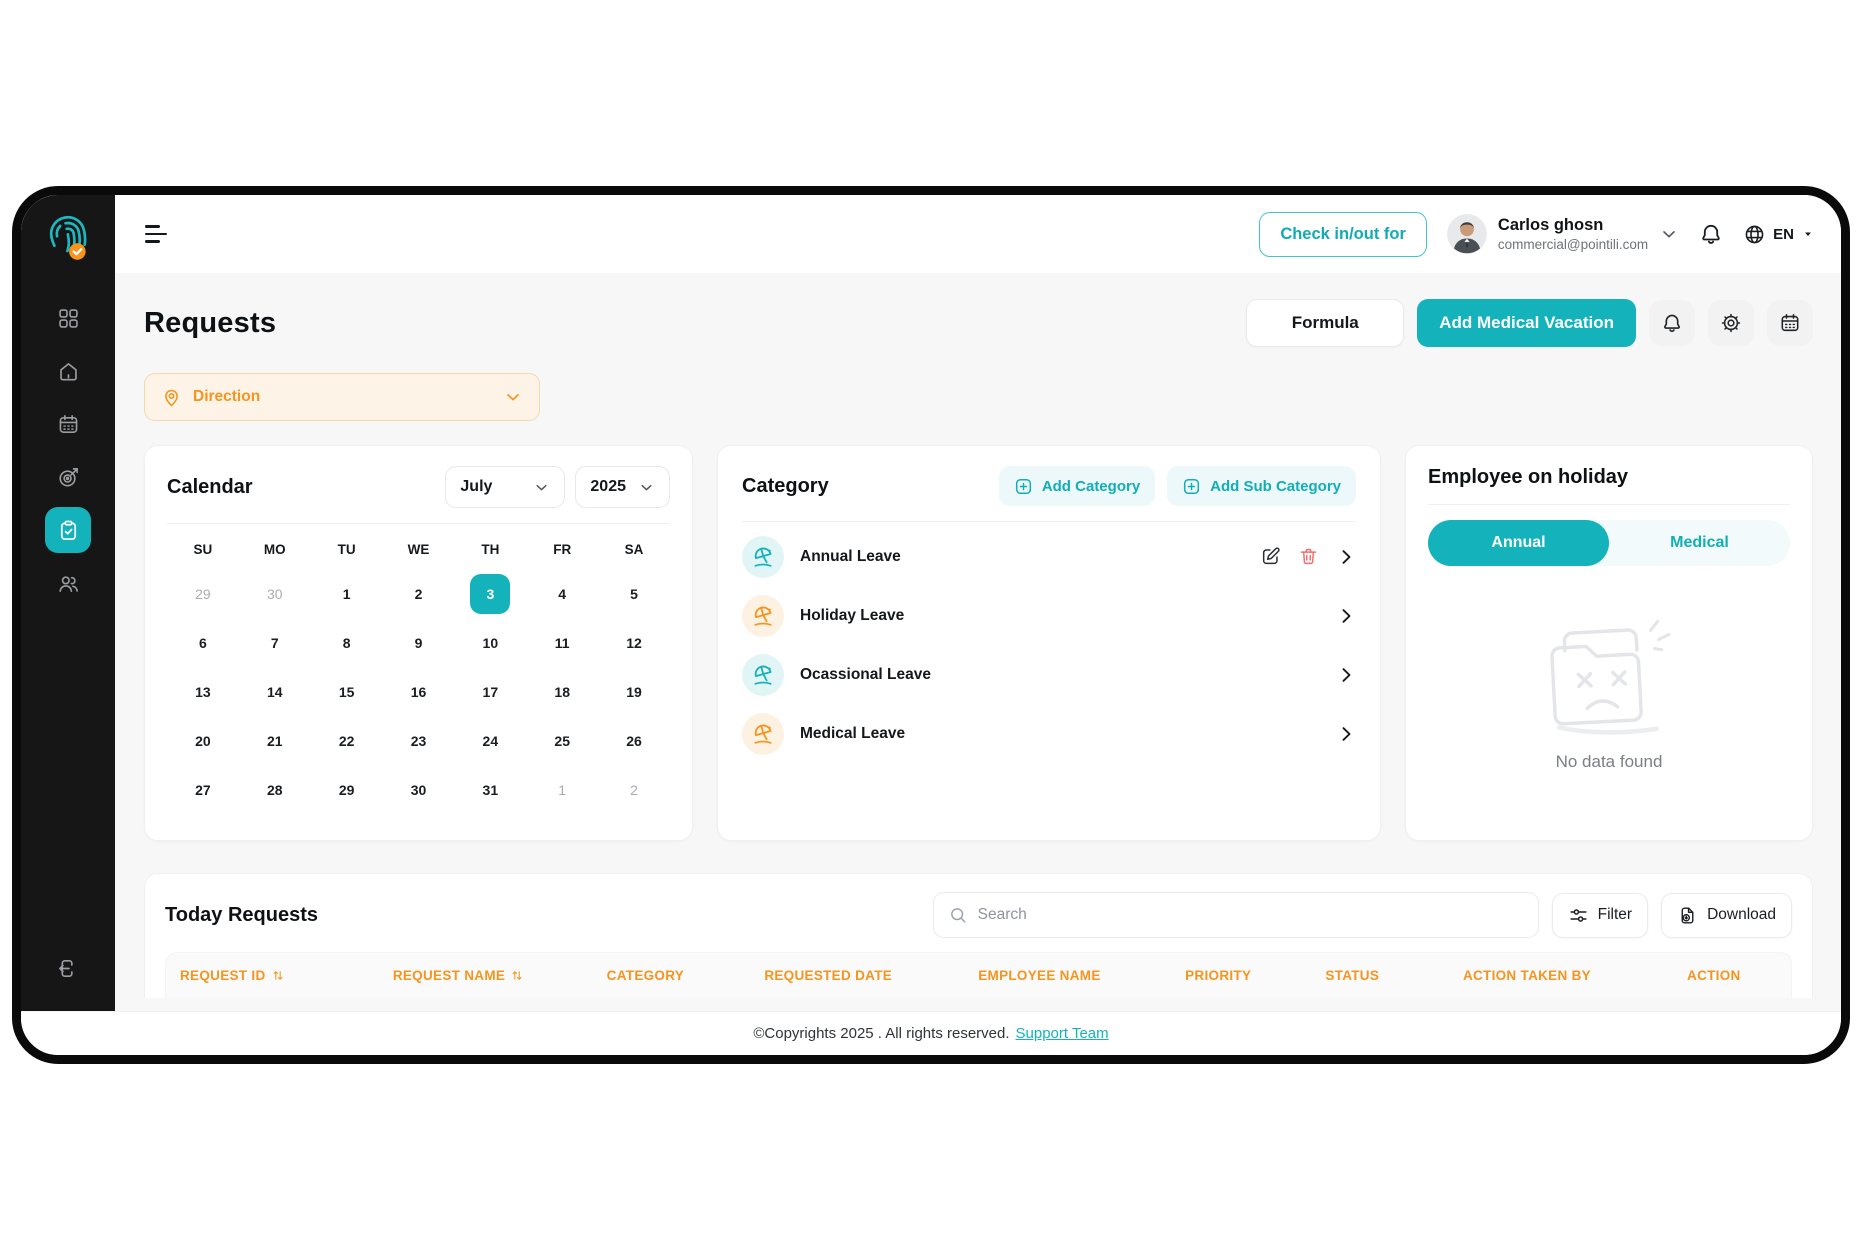 This screenshot has height=1250, width=1875. What do you see at coordinates (1714, 975) in the screenshot?
I see `column-label: ACTION` at bounding box center [1714, 975].